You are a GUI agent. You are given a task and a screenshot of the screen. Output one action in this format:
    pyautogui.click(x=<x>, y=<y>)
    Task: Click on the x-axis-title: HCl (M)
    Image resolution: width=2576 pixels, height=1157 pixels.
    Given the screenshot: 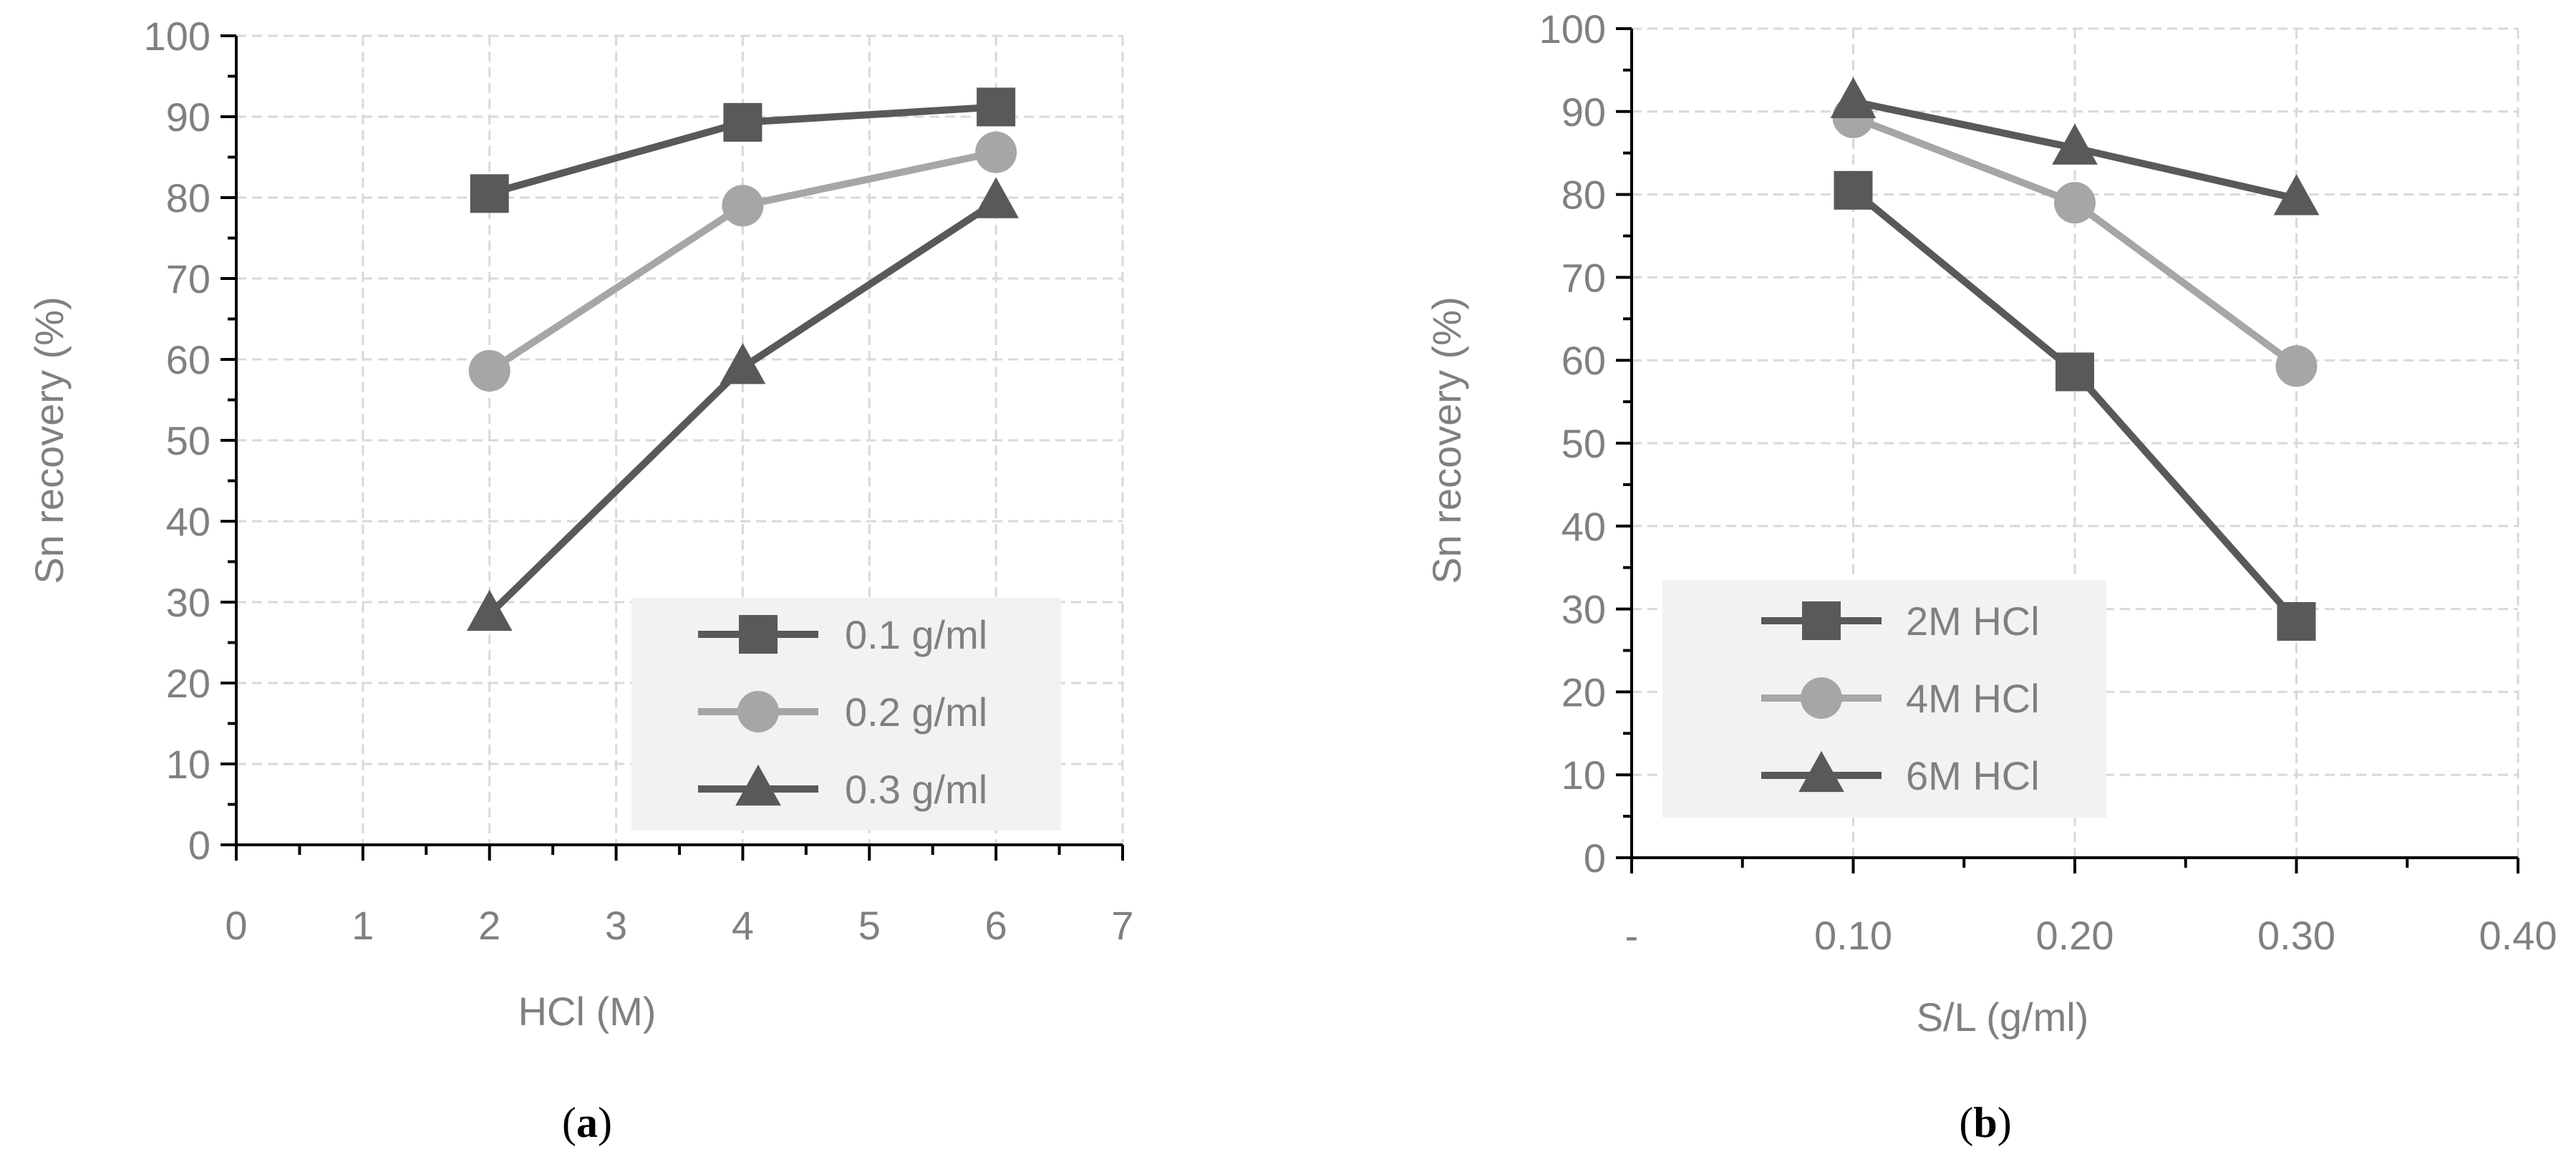 What is the action you would take?
    pyautogui.click(x=588, y=1011)
    